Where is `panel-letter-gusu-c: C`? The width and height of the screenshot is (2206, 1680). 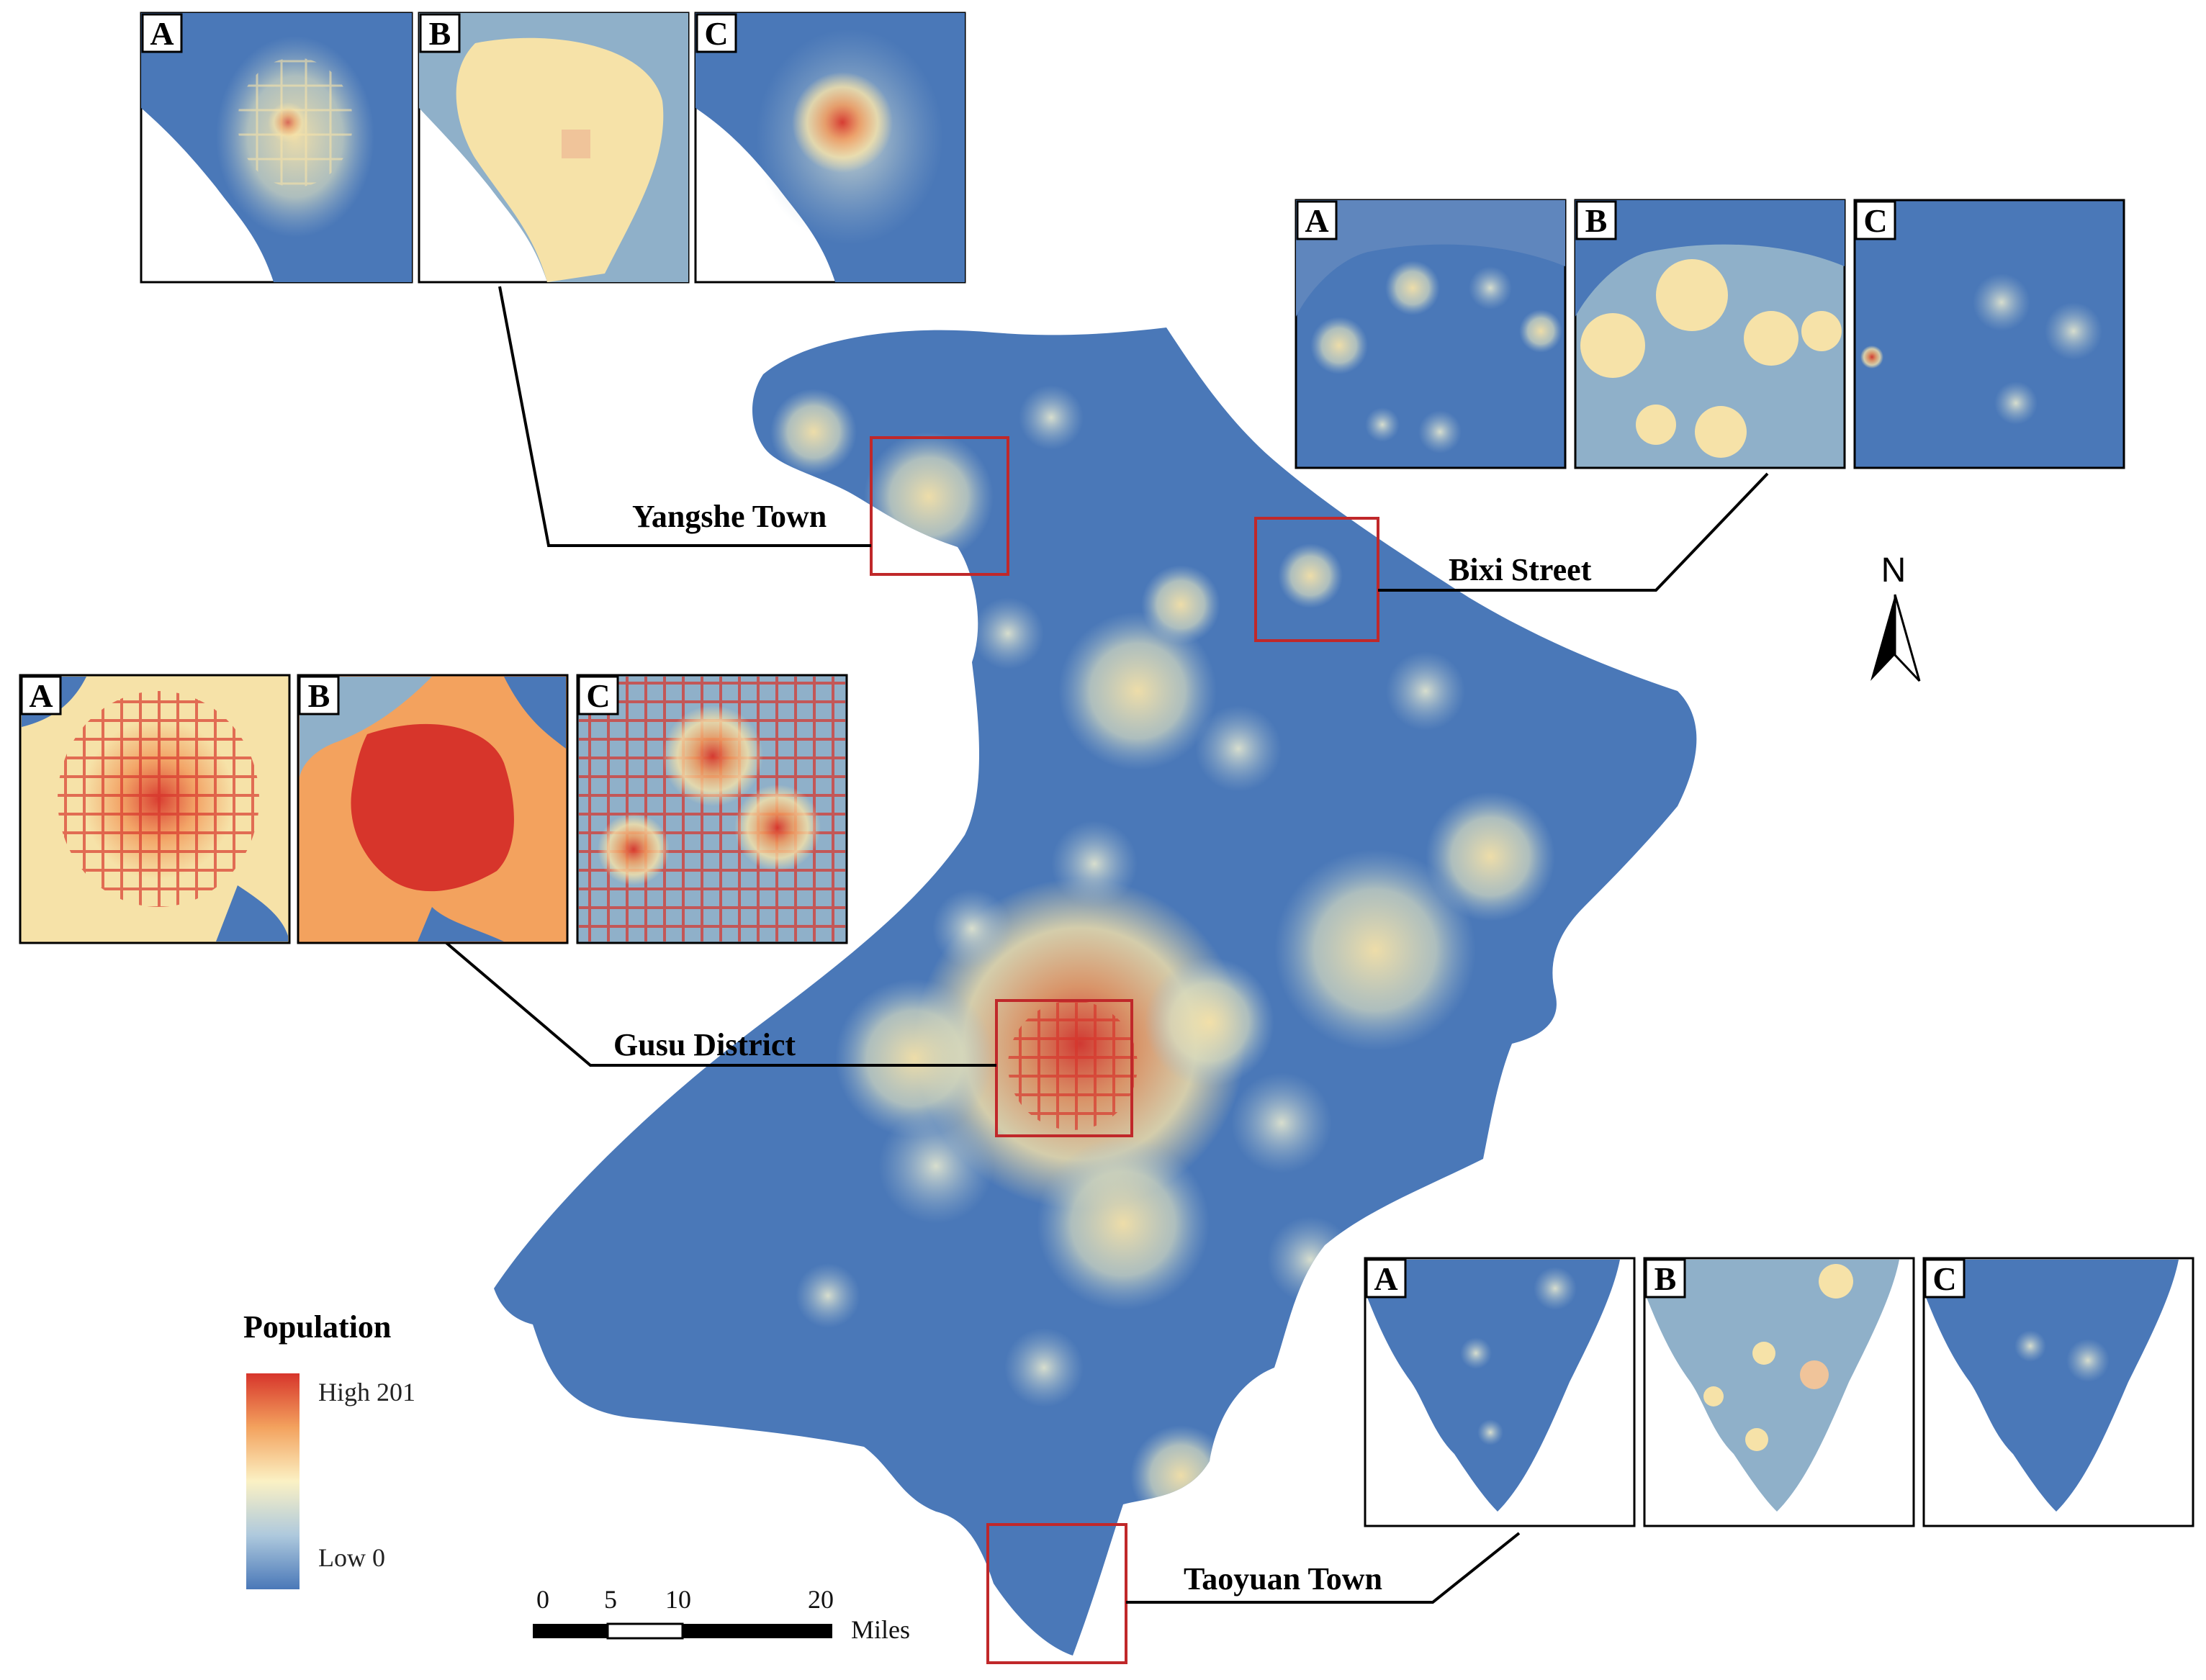 panel-letter-gusu-c: C is located at coordinates (598, 695).